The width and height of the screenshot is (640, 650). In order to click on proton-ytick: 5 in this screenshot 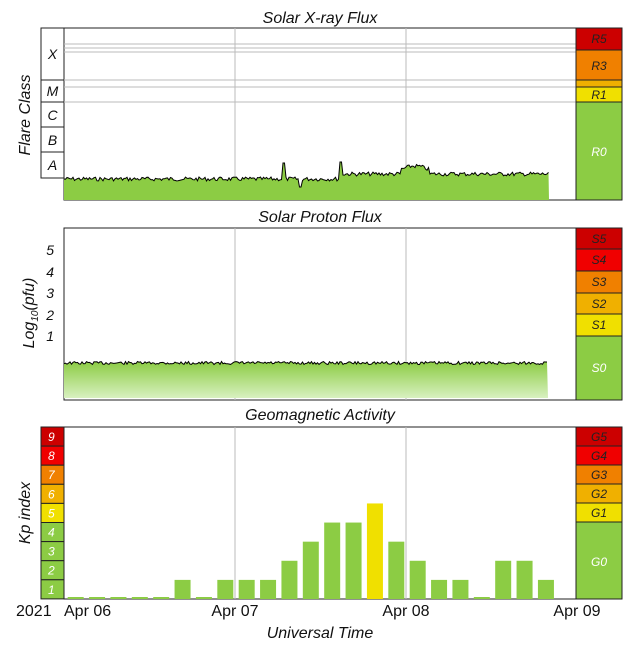, I will do `click(50, 250)`.